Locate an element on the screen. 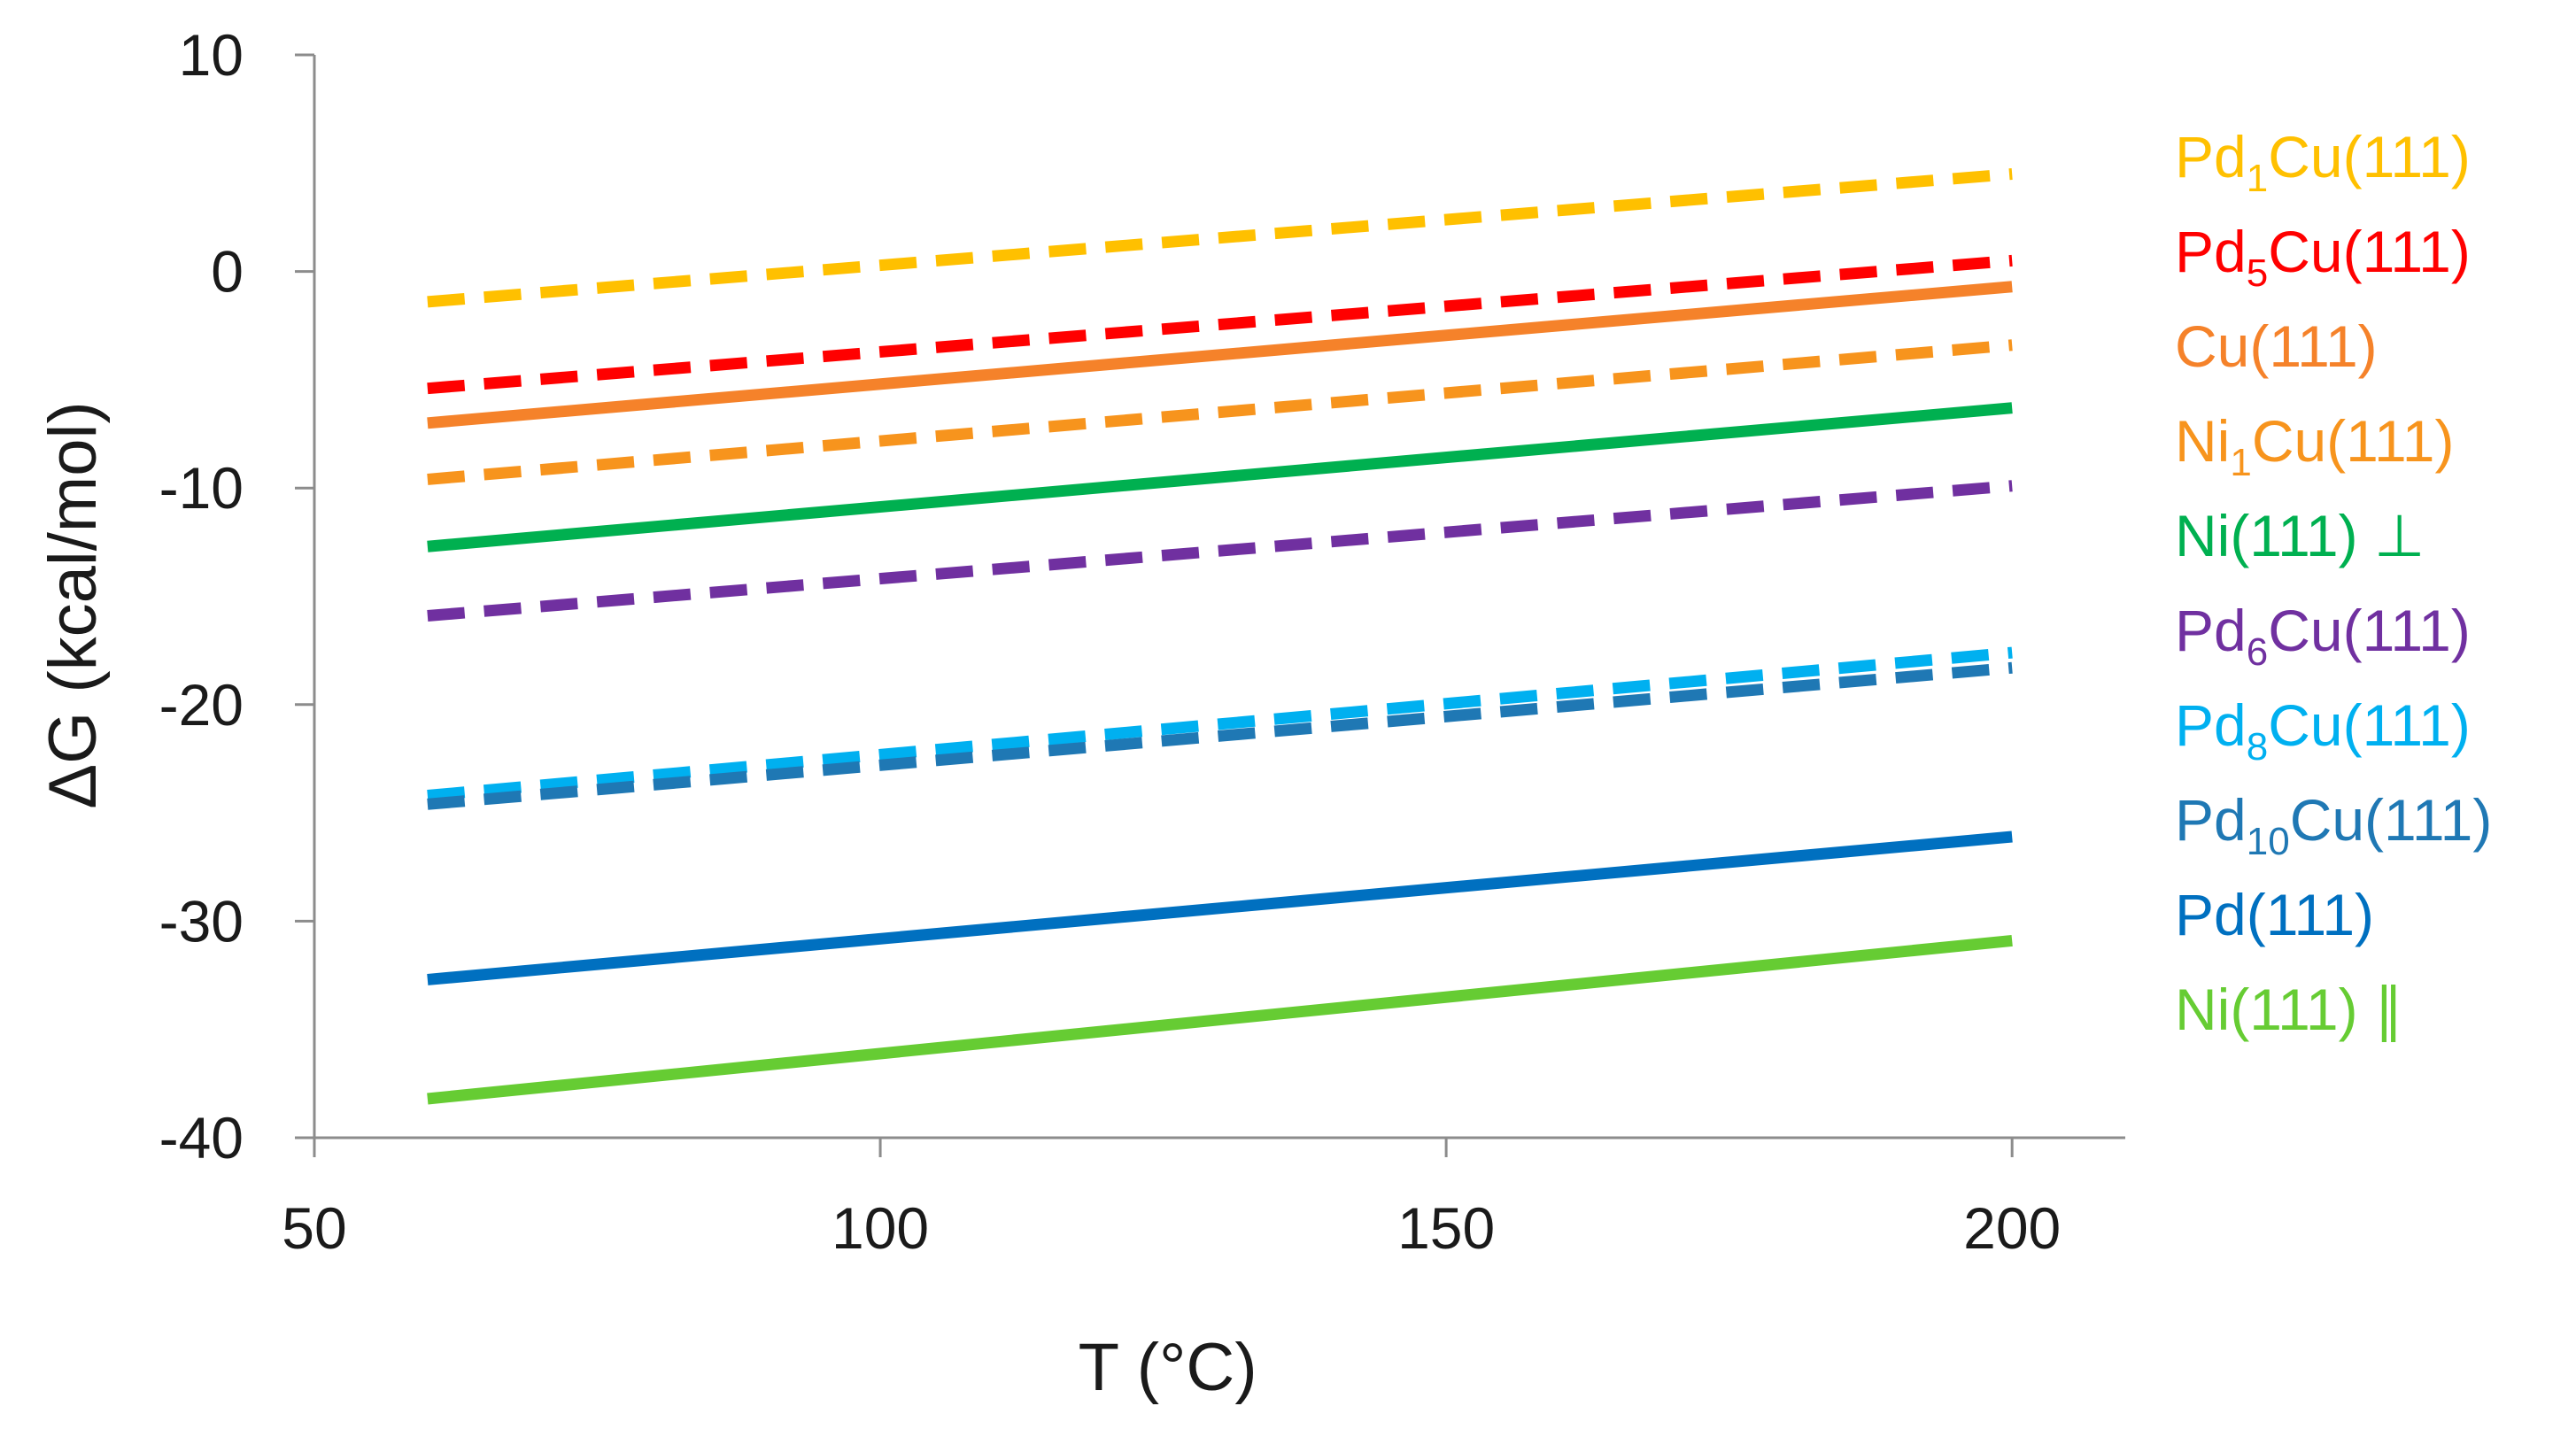  y-tick-label: -30 is located at coordinates (201, 921).